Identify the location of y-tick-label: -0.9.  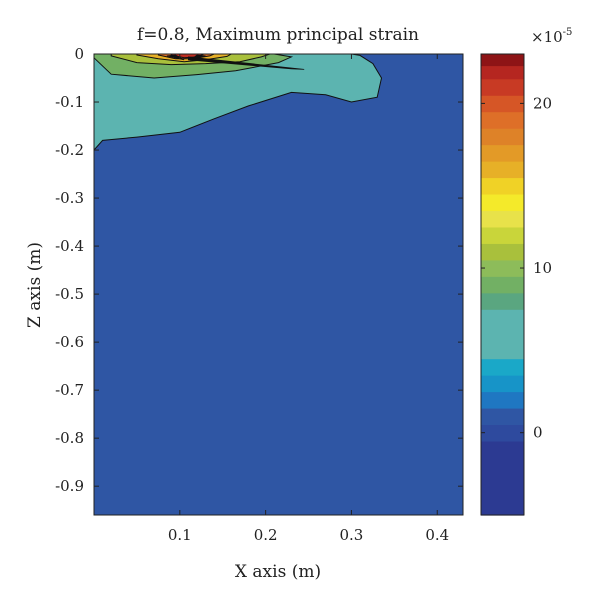
(69, 486).